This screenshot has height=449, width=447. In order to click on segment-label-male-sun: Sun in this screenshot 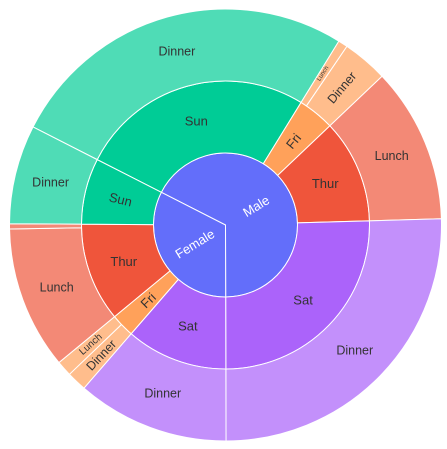, I will do `click(196, 121)`.